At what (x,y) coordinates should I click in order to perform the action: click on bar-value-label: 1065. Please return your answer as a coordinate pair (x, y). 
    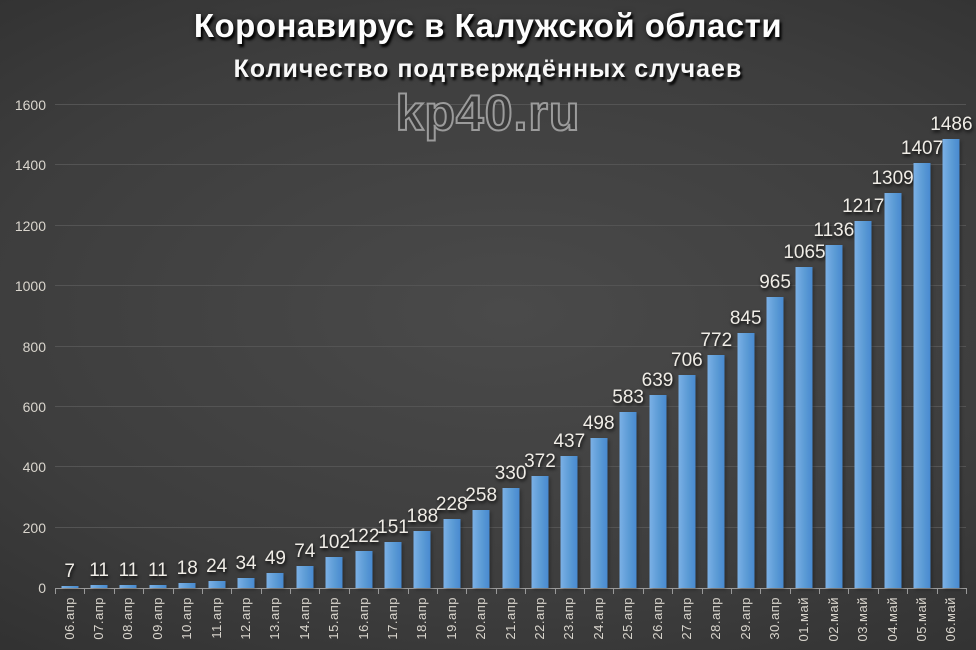
    Looking at the image, I should click on (804, 252).